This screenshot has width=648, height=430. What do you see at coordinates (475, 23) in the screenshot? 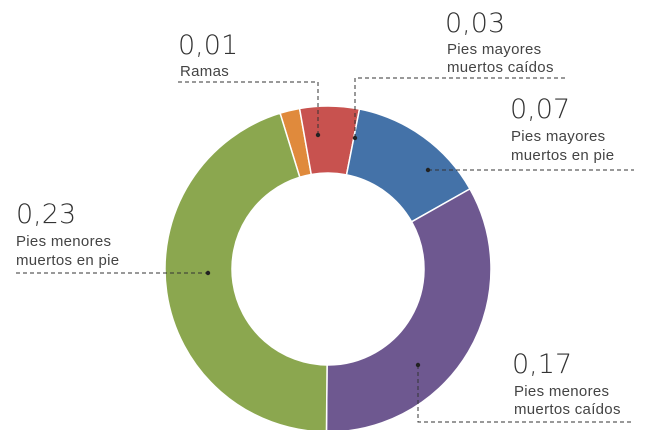
I see `value-label-mayores-caidos: 0,03` at bounding box center [475, 23].